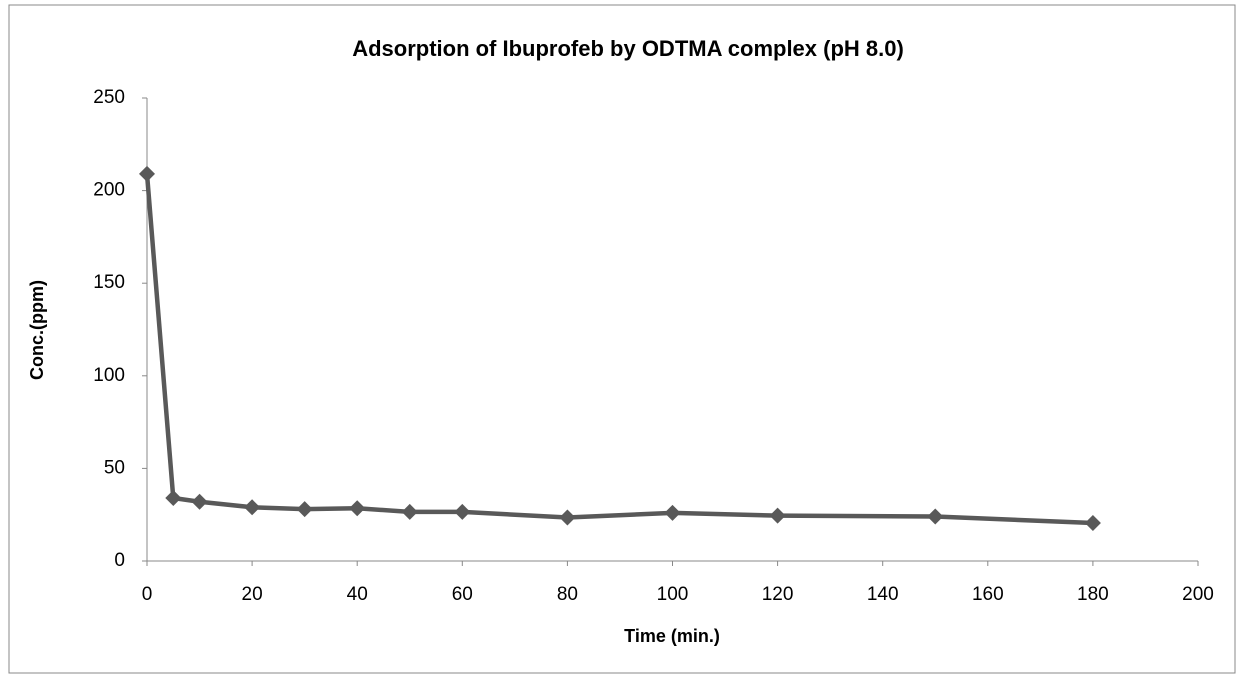  I want to click on x-tick-label: 200, so click(1198, 594).